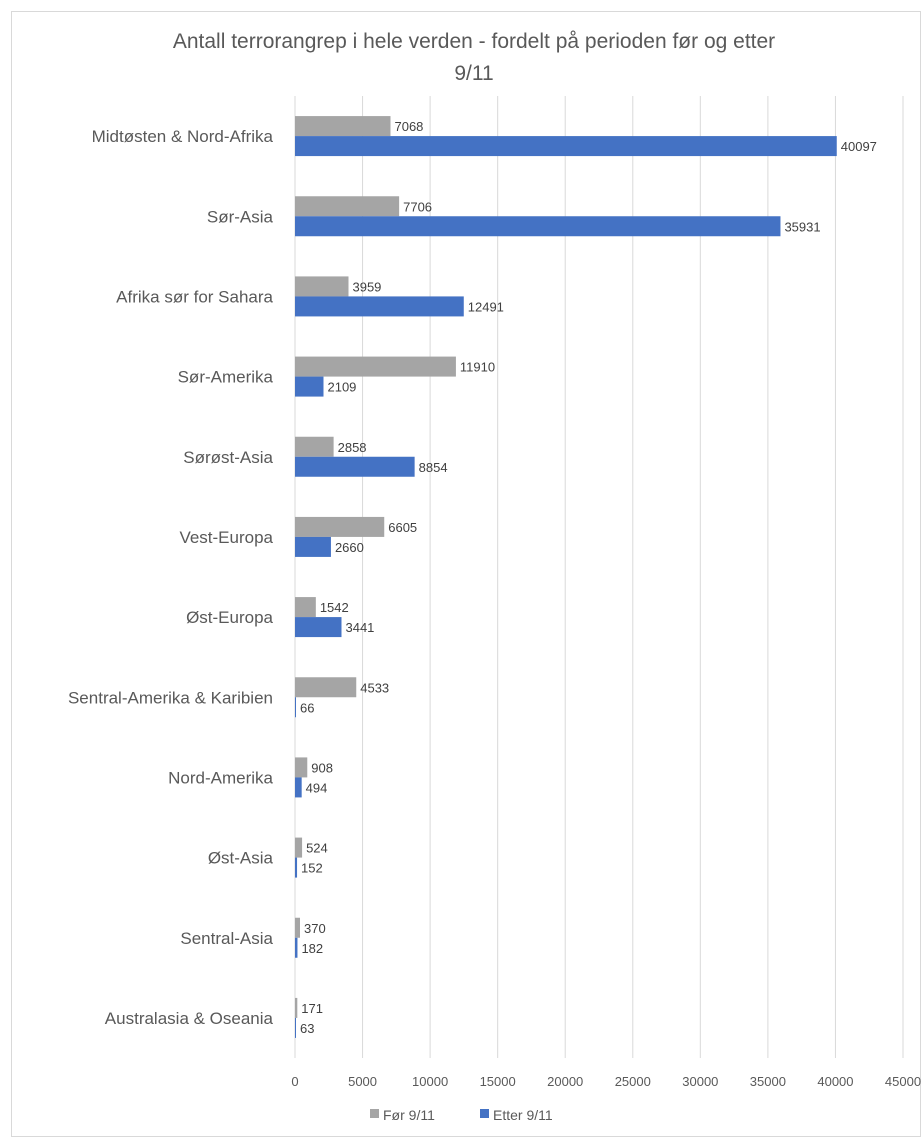 The width and height of the screenshot is (921, 1137). I want to click on category-label: Nord-Amerika, so click(220, 777).